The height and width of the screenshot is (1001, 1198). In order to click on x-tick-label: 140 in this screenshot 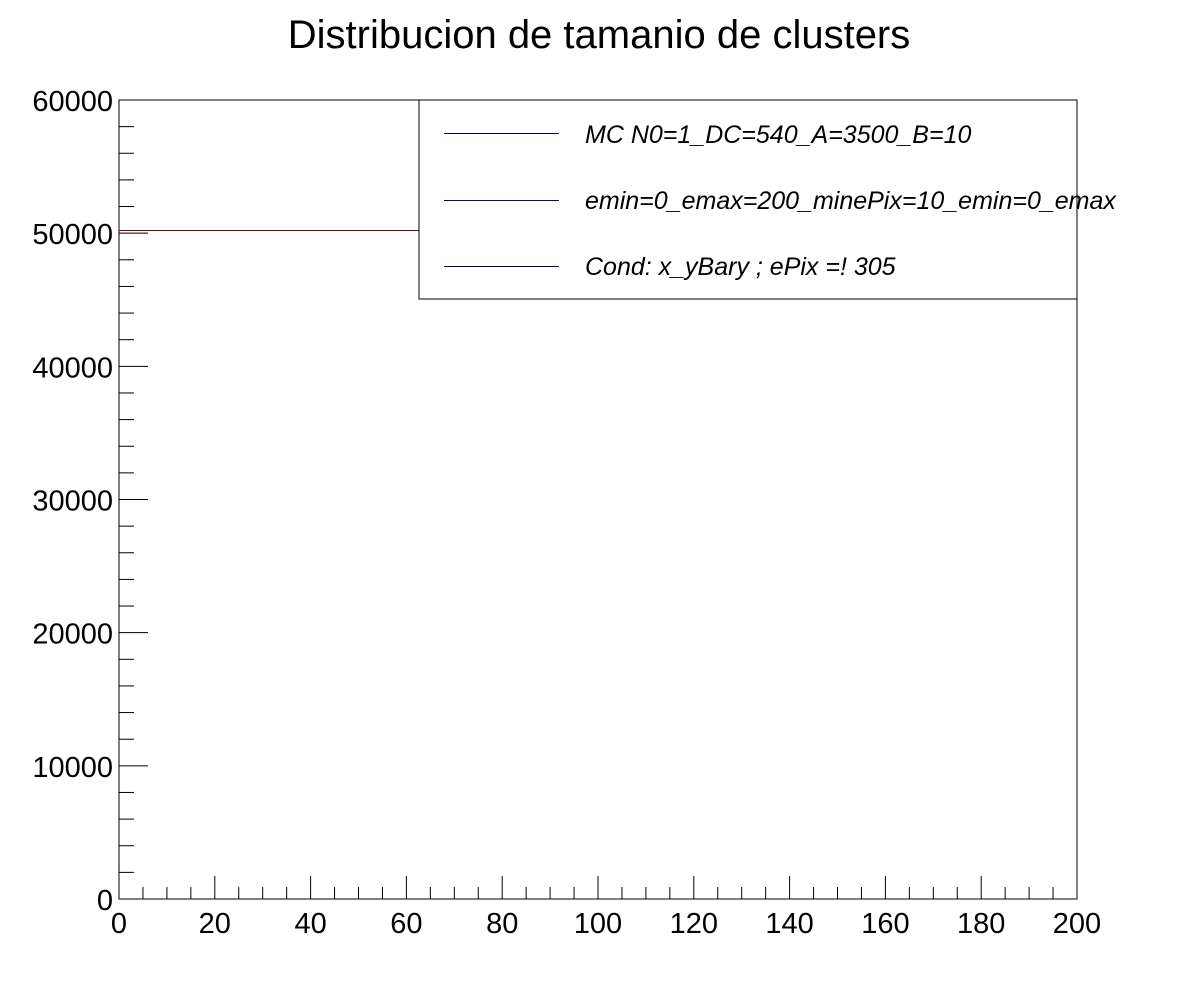, I will do `click(789, 924)`.